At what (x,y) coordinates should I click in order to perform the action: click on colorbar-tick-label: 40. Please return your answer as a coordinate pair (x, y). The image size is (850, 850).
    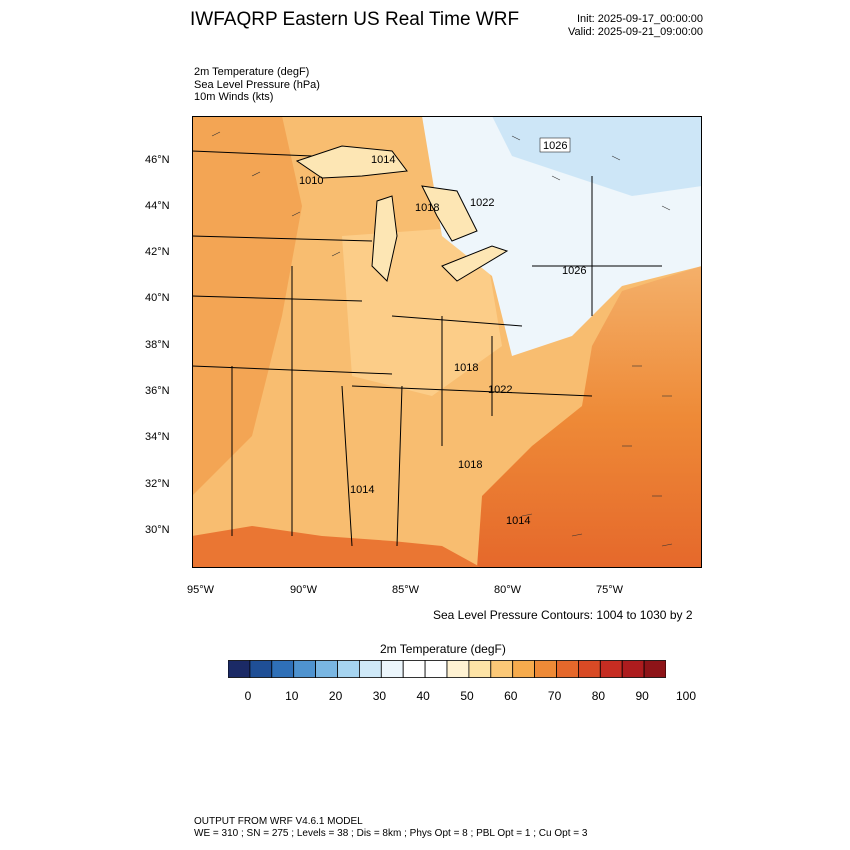
    Looking at the image, I should click on (423, 696).